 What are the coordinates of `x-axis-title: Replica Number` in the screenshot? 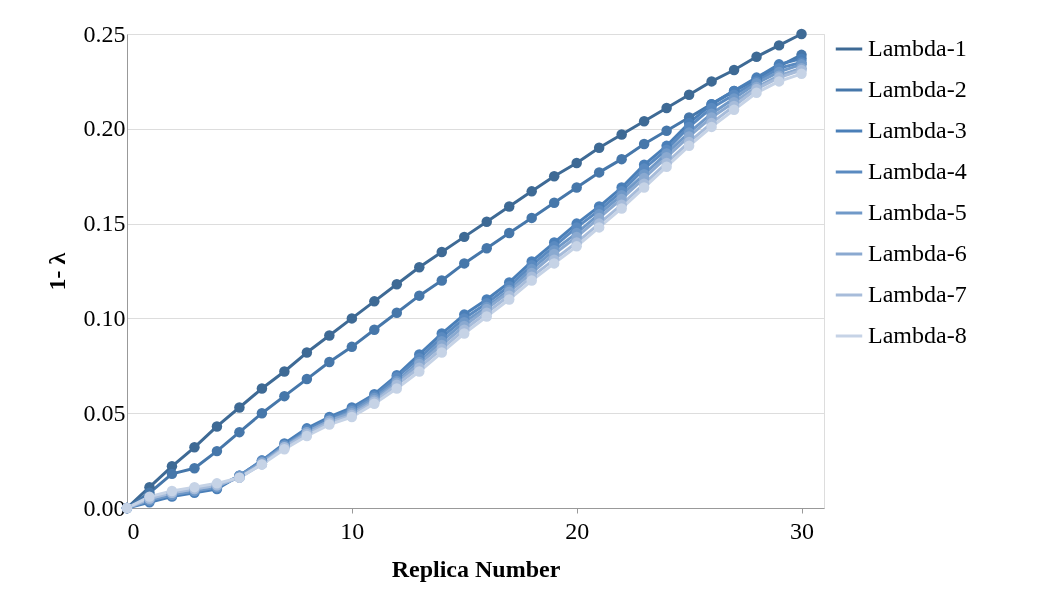 It's located at (476, 568).